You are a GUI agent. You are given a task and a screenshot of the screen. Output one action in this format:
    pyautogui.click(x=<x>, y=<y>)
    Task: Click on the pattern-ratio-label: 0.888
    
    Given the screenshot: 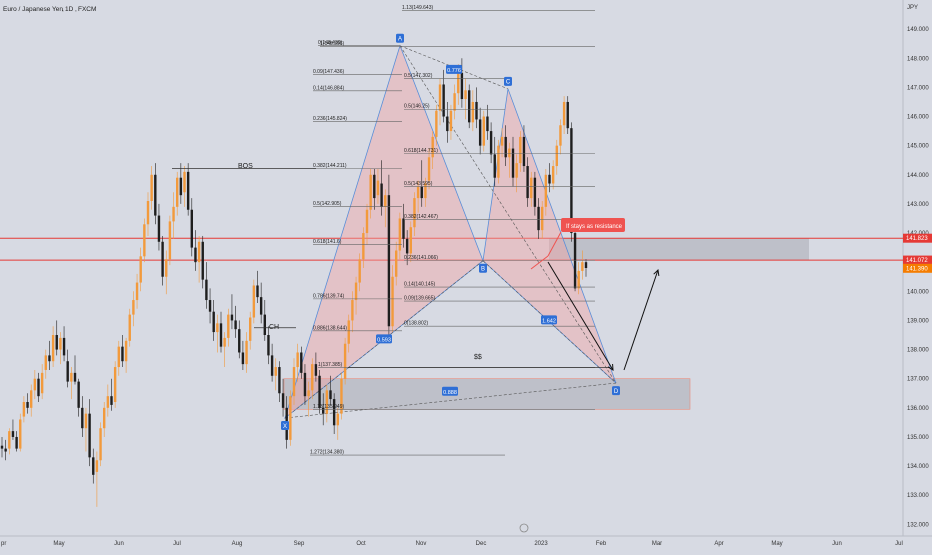 What is the action you would take?
    pyautogui.click(x=450, y=393)
    